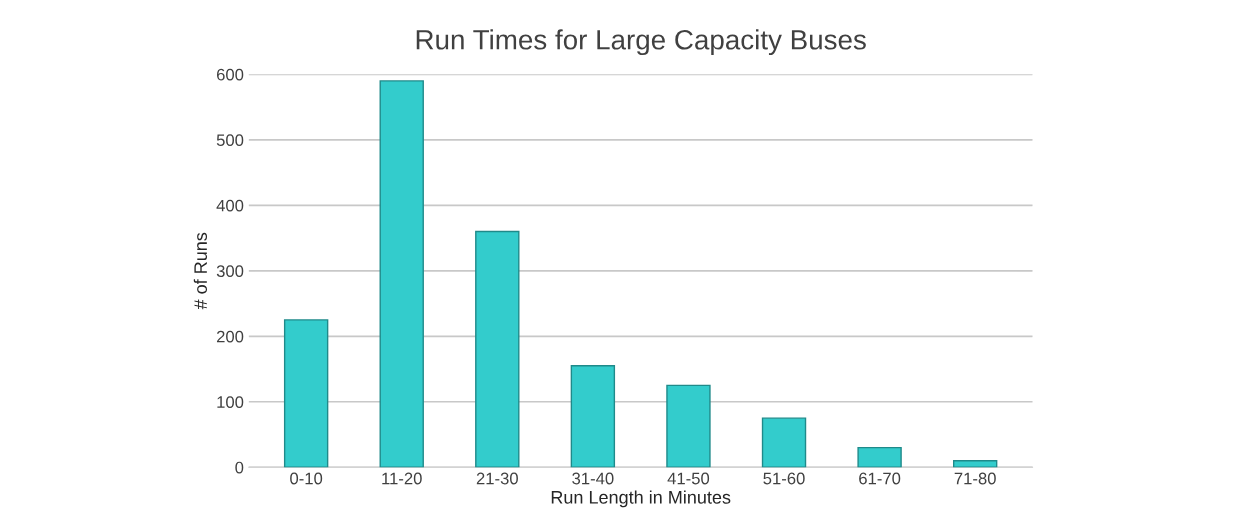  I want to click on chart-title: Run Times for Large Capacity Buses, so click(641, 42).